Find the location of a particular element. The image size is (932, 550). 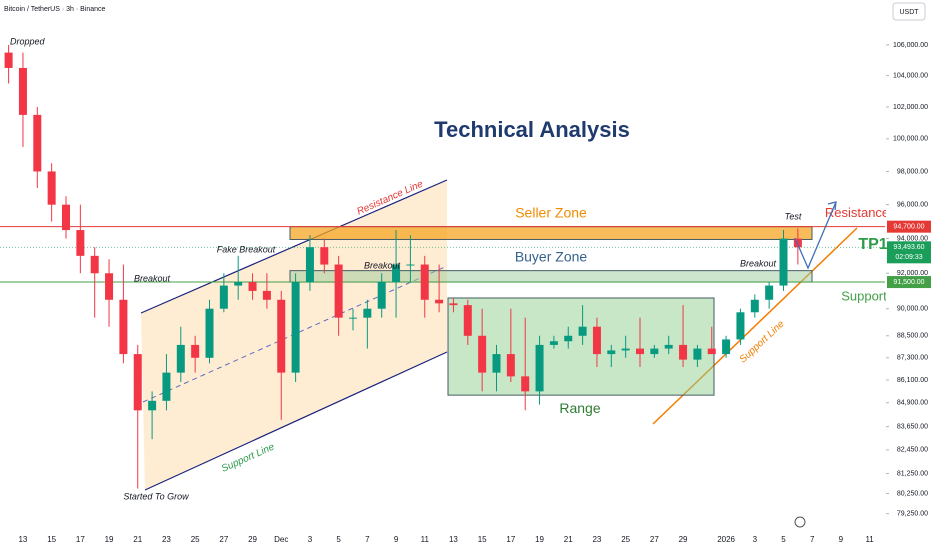

y-tick-label: 87,300.00 is located at coordinates (912, 358).